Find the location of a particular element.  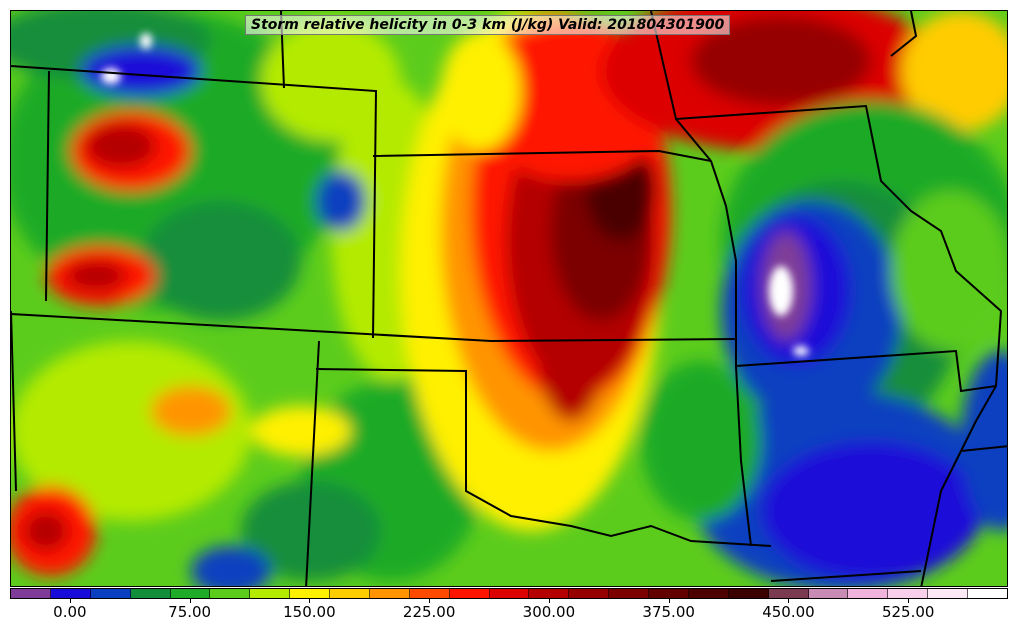

colorbar is located at coordinates (509, 593).